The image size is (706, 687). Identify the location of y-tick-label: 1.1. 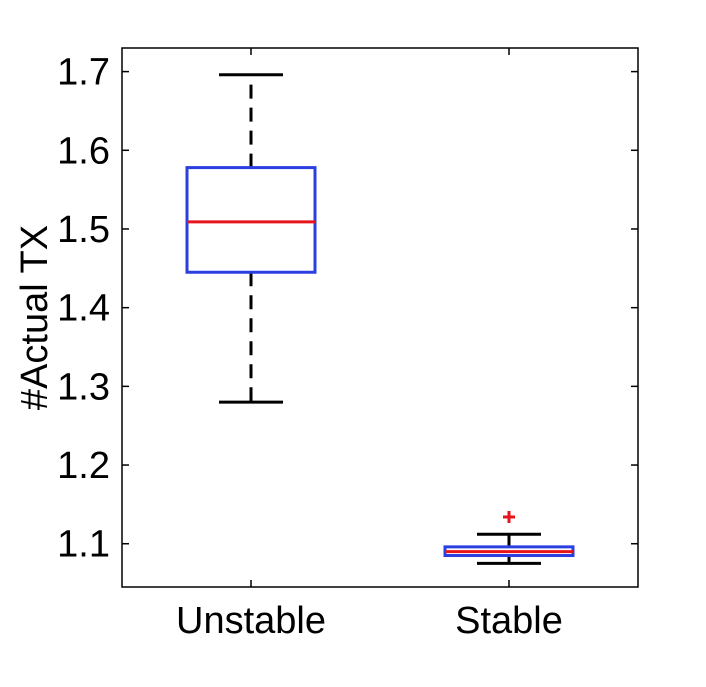
(83, 545).